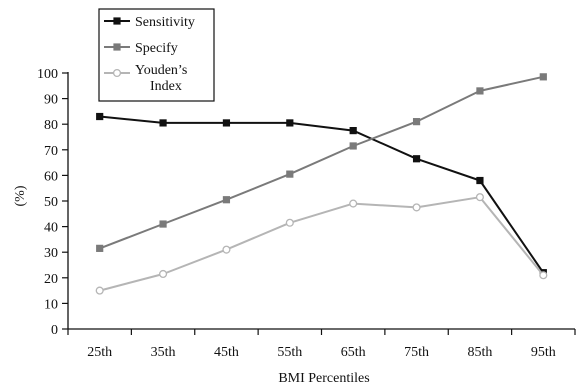 Image resolution: width=579 pixels, height=386 pixels. Describe the element at coordinates (51, 304) in the screenshot. I see `y-tick-label: 10` at that location.